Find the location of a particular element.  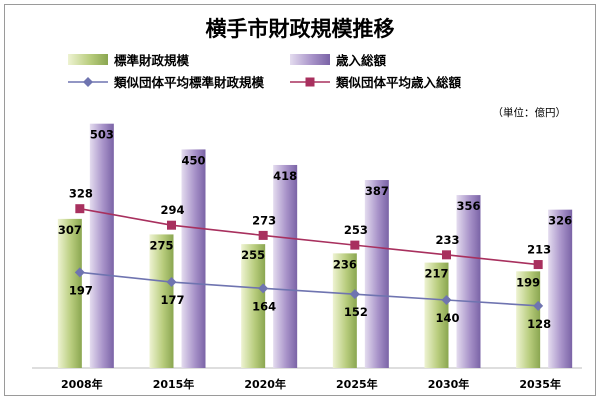

unit-label: （単位：億円） is located at coordinates (530, 112).